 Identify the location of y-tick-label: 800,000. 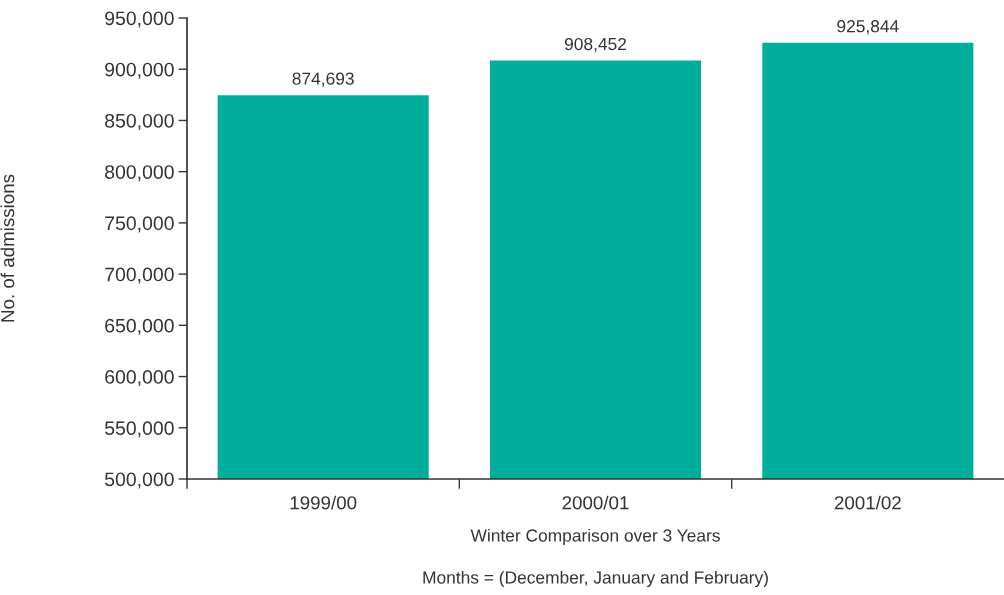
(139, 173).